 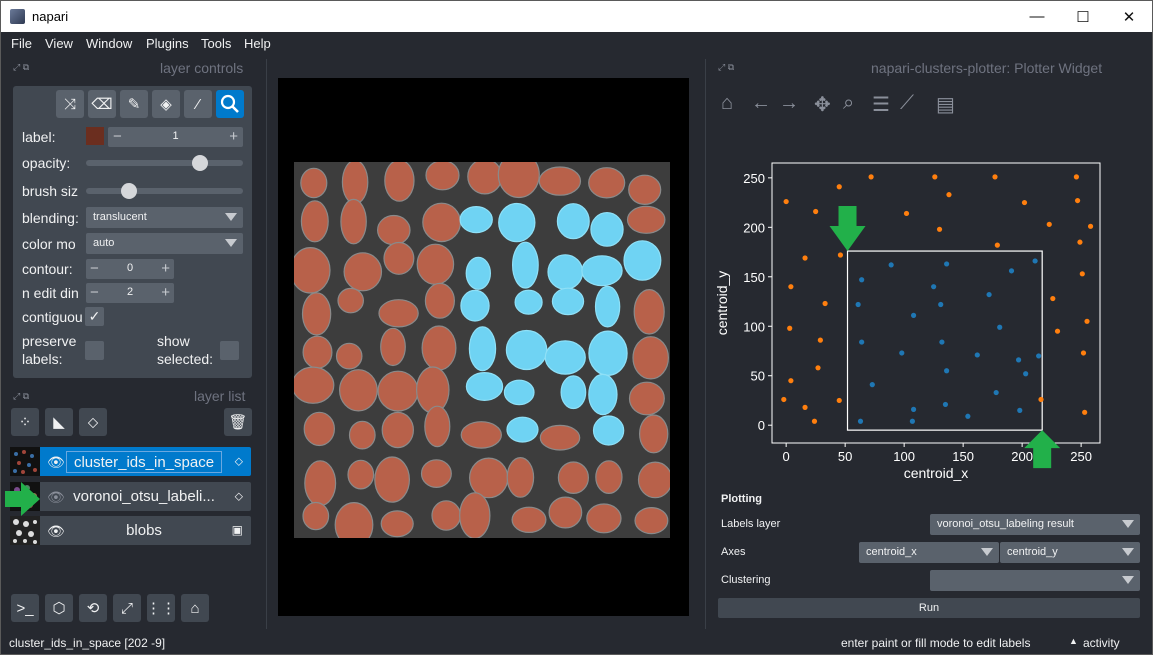 I want to click on preserve-labels-checkbox, so click(x=94, y=350).